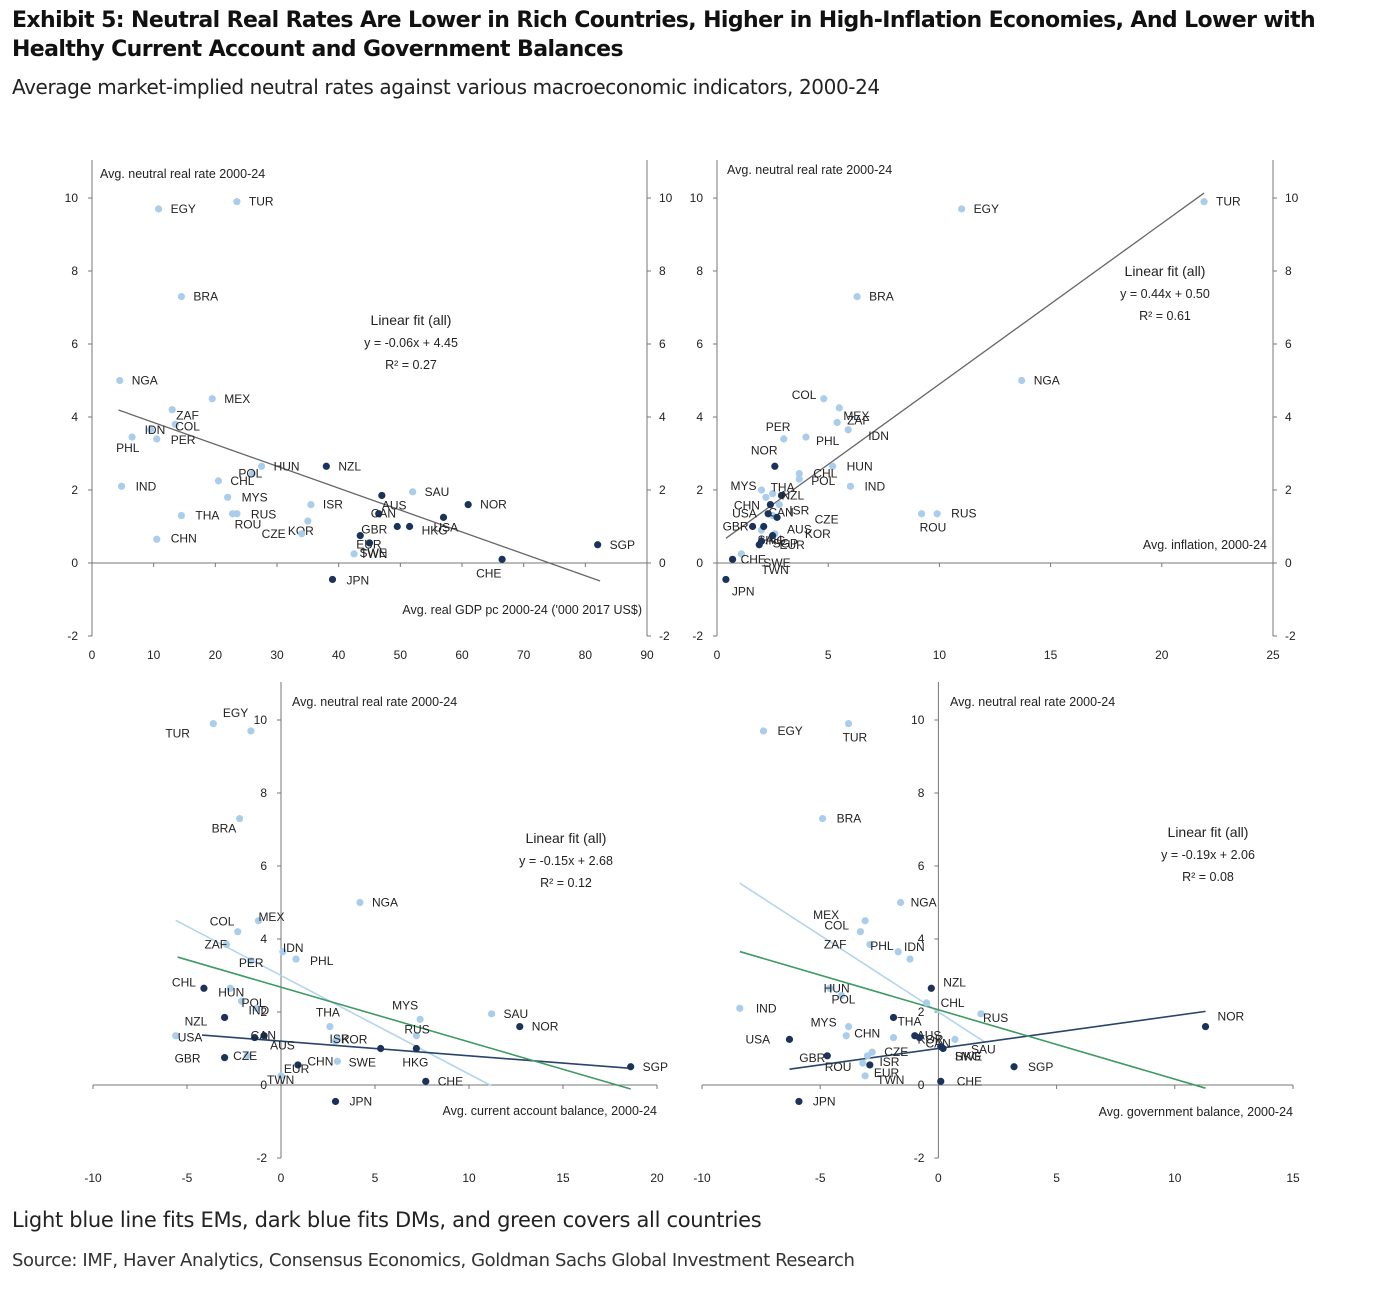  What do you see at coordinates (941, 1081) in the screenshot?
I see `panel-4-point-che` at bounding box center [941, 1081].